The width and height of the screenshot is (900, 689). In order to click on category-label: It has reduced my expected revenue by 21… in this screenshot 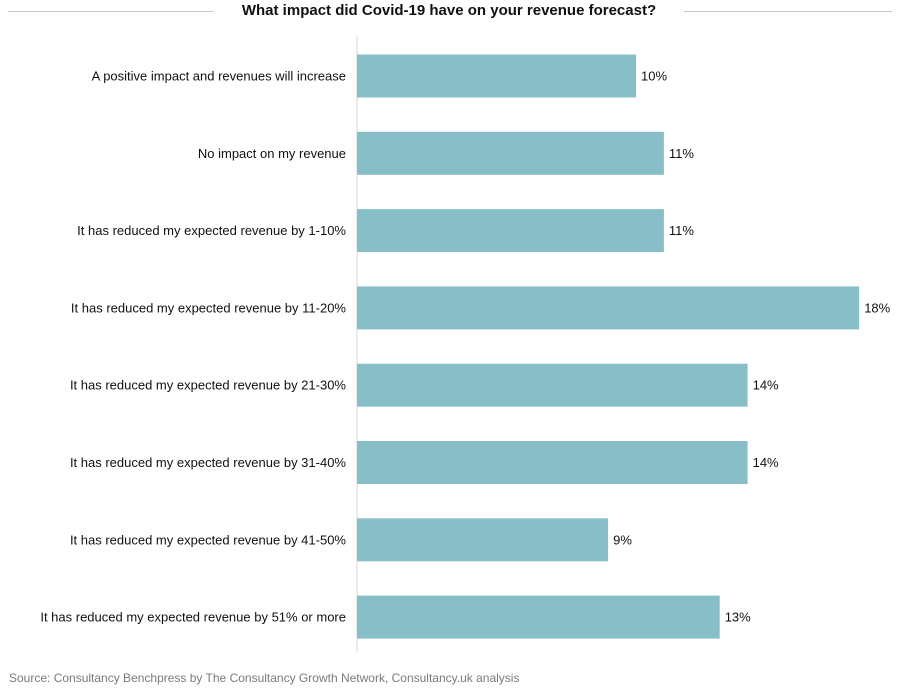, I will do `click(208, 385)`.